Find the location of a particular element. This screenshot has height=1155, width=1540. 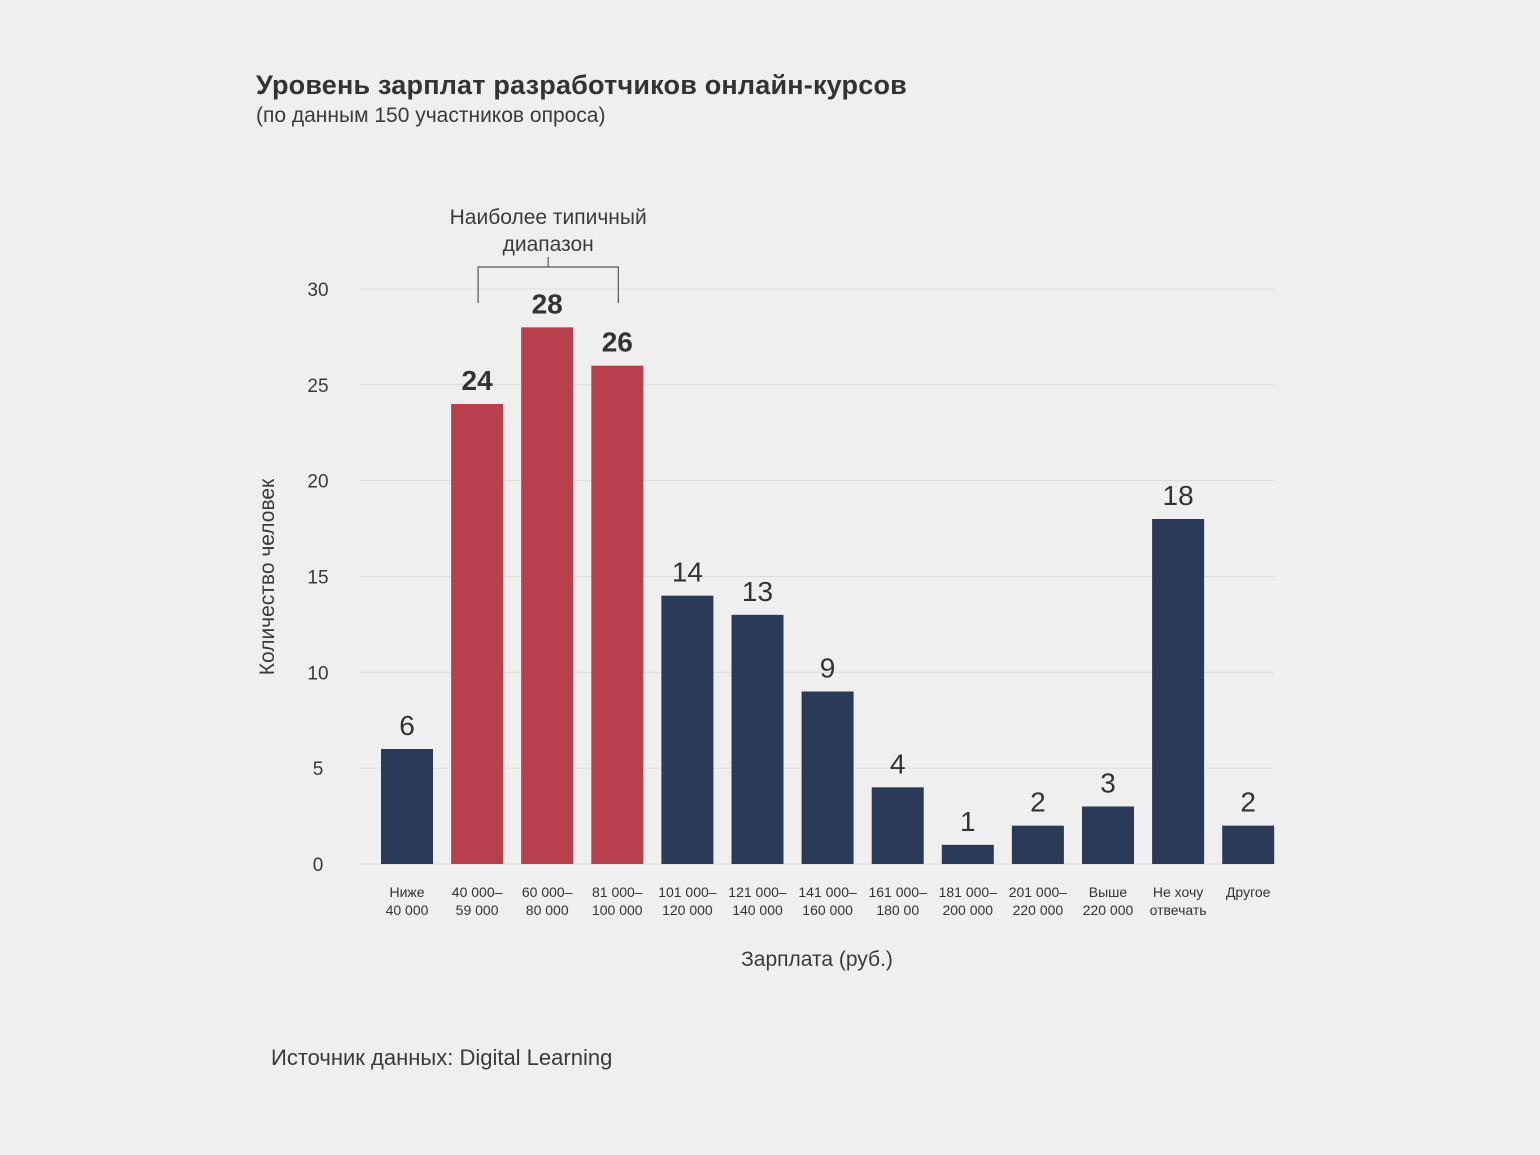

value-label: 6 is located at coordinates (407, 725).